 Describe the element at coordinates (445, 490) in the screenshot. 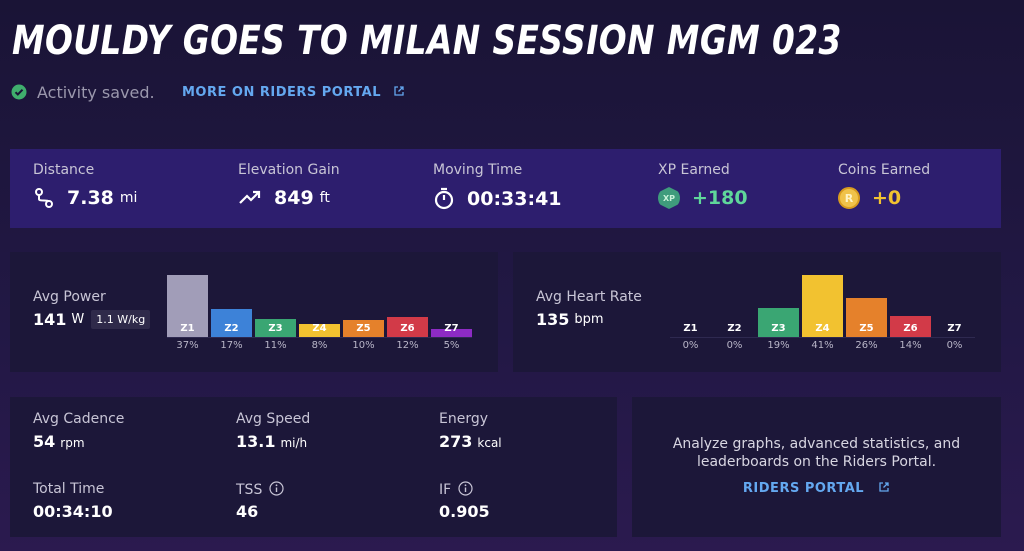

I see `detail-label-text: IF` at that location.